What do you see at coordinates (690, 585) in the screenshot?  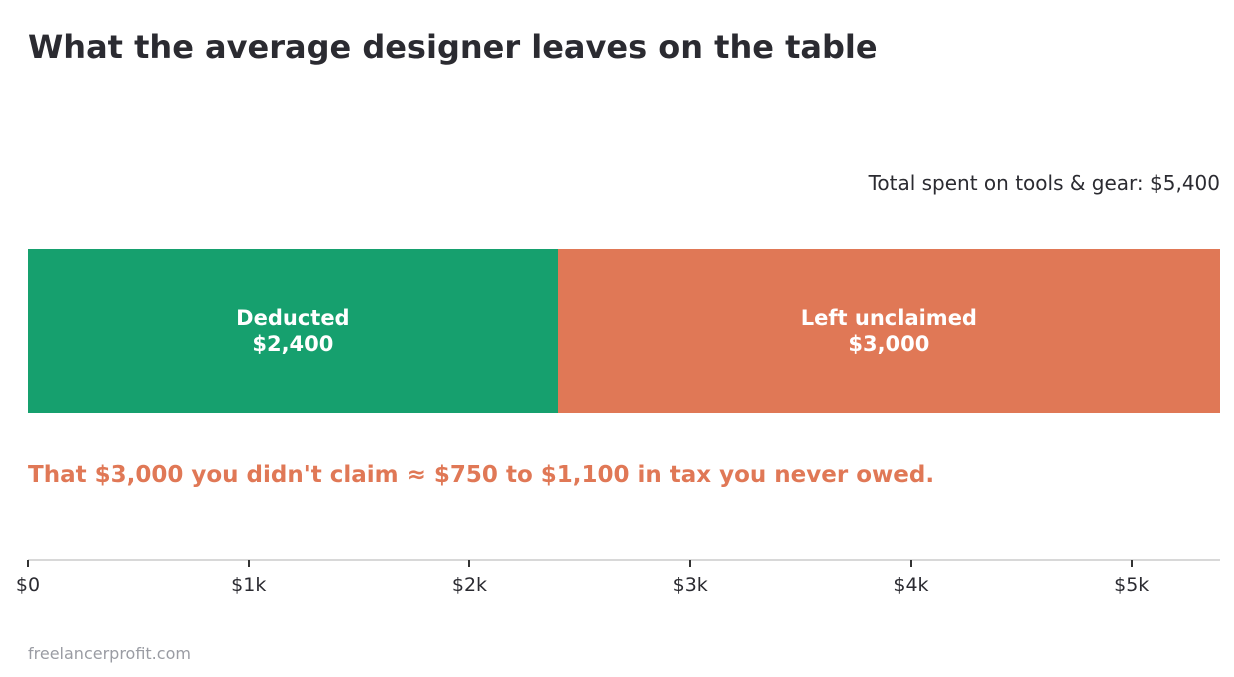 I see `x-tick-label: $3k` at bounding box center [690, 585].